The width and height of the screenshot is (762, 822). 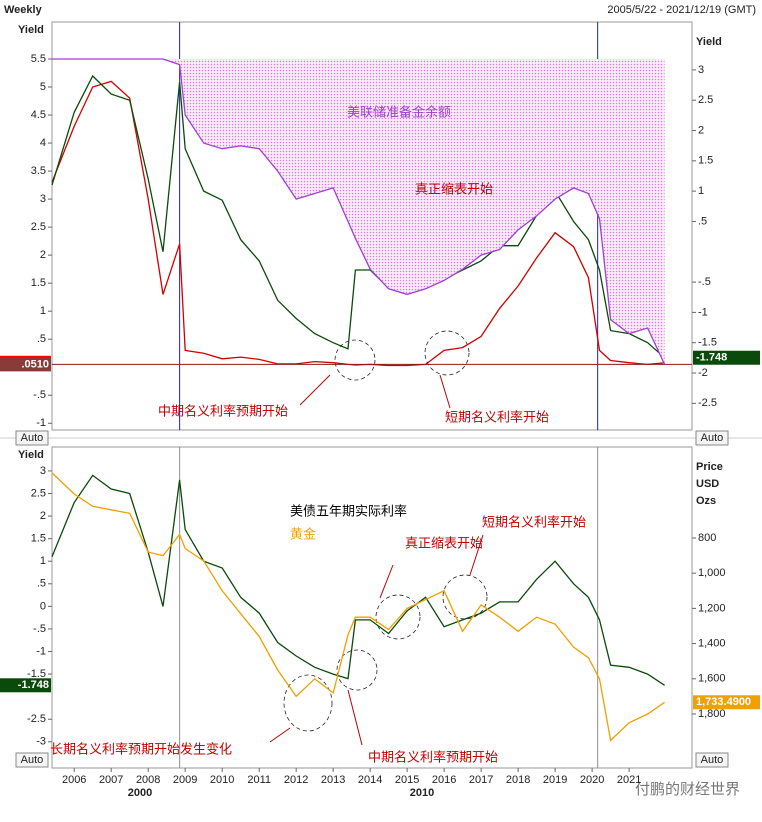 I want to click on y2-tick-label: 2.5, so click(x=705, y=100).